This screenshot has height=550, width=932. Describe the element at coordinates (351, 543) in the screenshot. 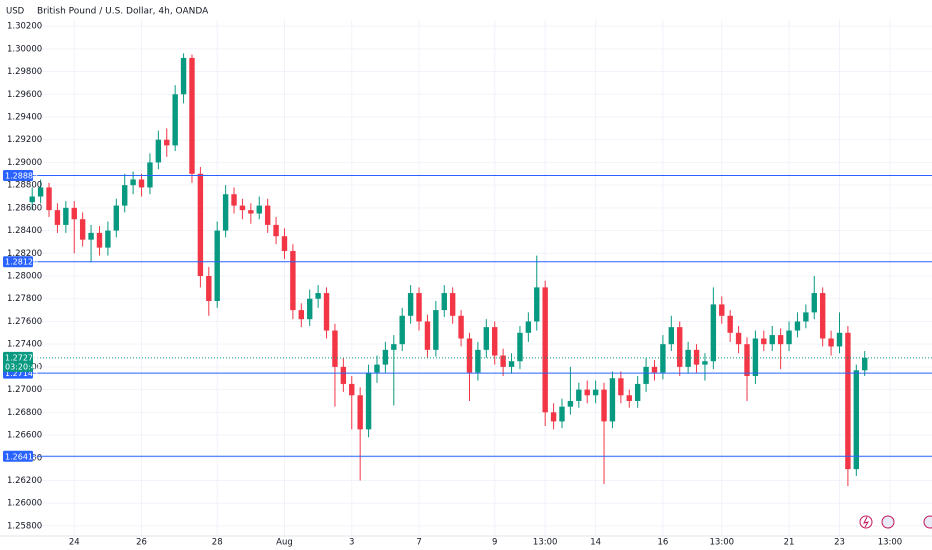

I see `x-tick-label: 3` at that location.